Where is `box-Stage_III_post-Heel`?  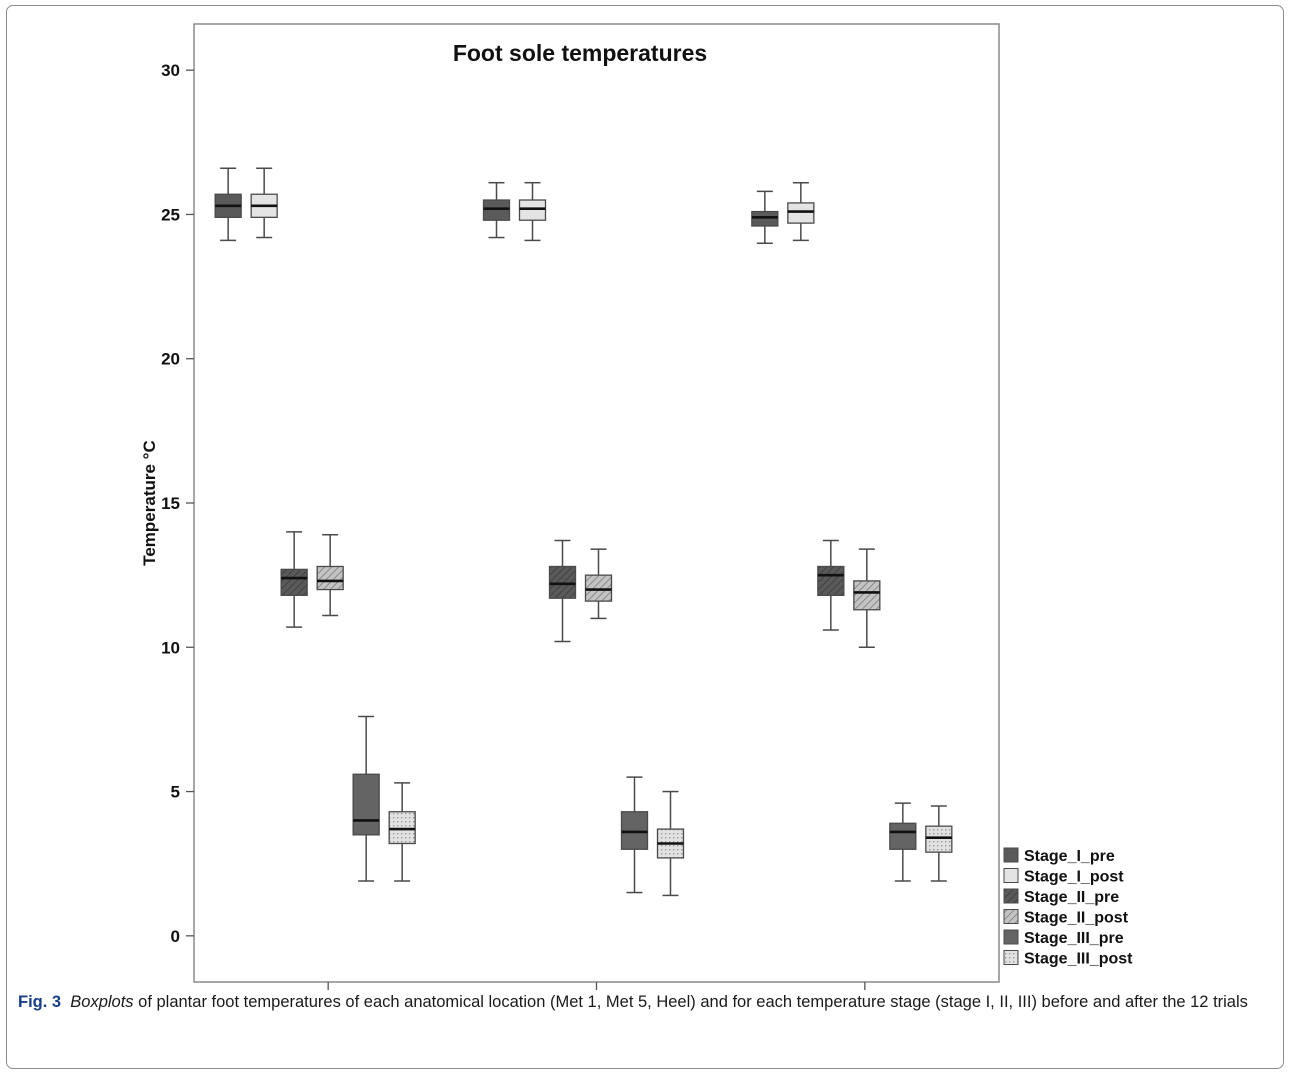
box-Stage_III_post-Heel is located at coordinates (939, 843).